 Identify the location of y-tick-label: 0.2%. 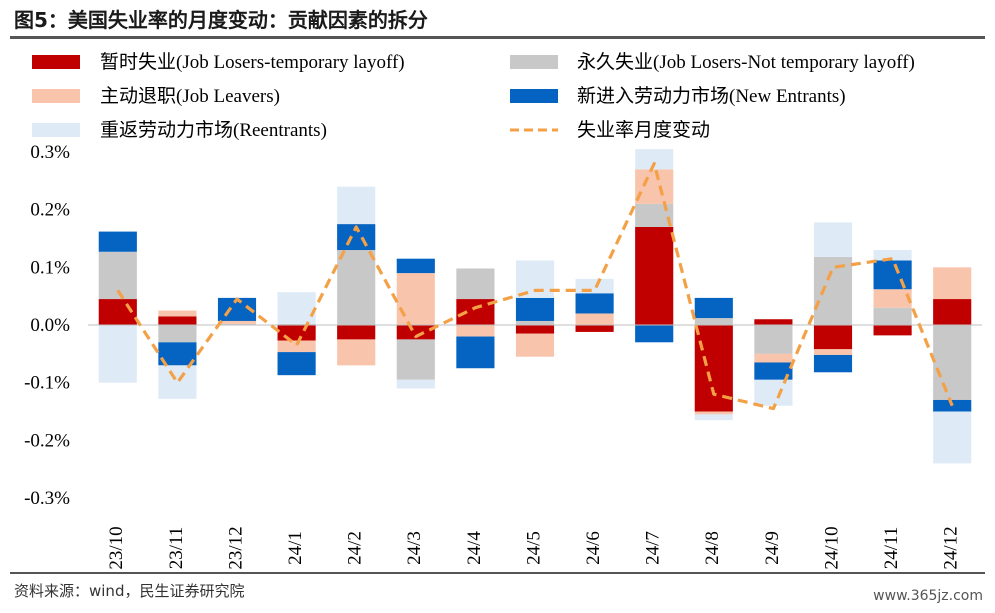
(50, 210).